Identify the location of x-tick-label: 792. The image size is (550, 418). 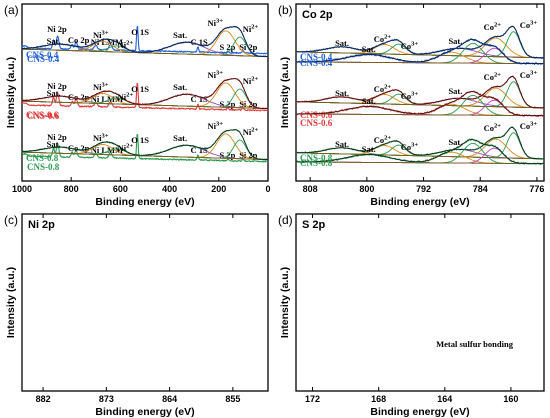
(423, 189).